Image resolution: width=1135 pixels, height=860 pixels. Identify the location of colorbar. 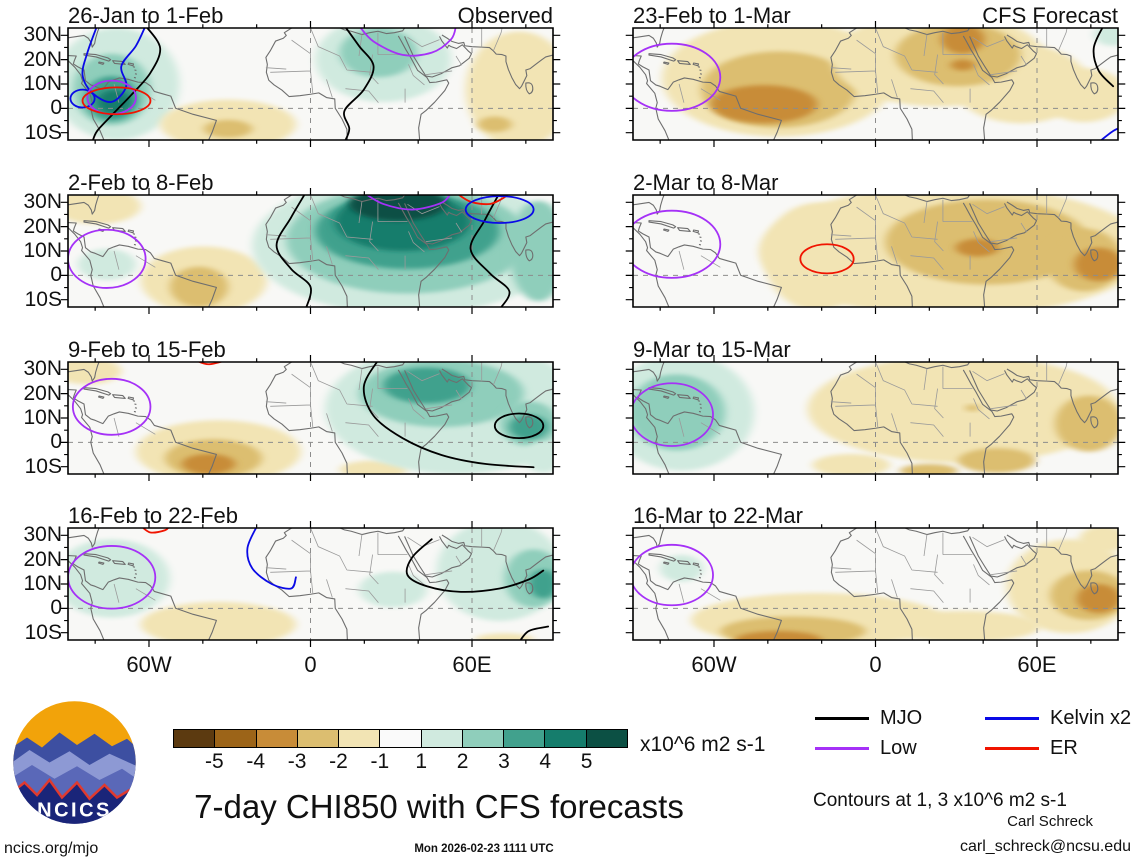
(400, 738).